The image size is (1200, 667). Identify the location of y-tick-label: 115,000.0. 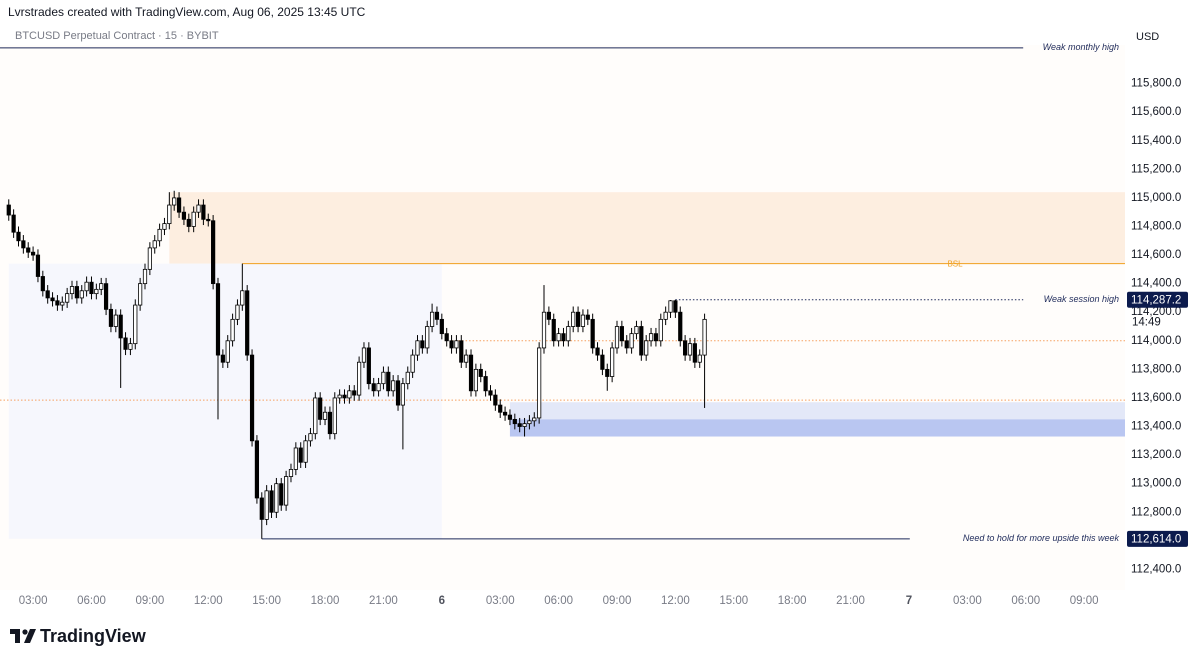
(1156, 198).